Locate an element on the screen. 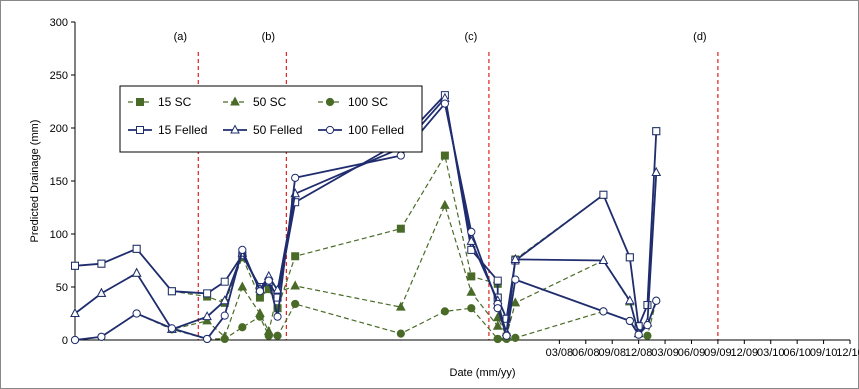  event-label: (b) is located at coordinates (268, 37).